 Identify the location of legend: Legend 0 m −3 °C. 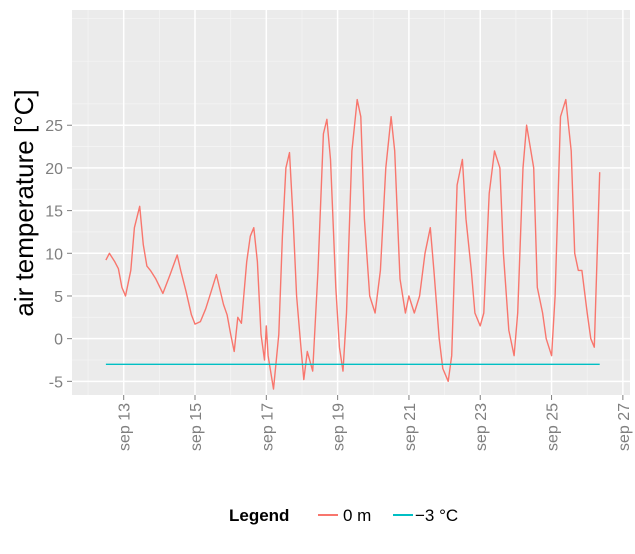
(343, 515).